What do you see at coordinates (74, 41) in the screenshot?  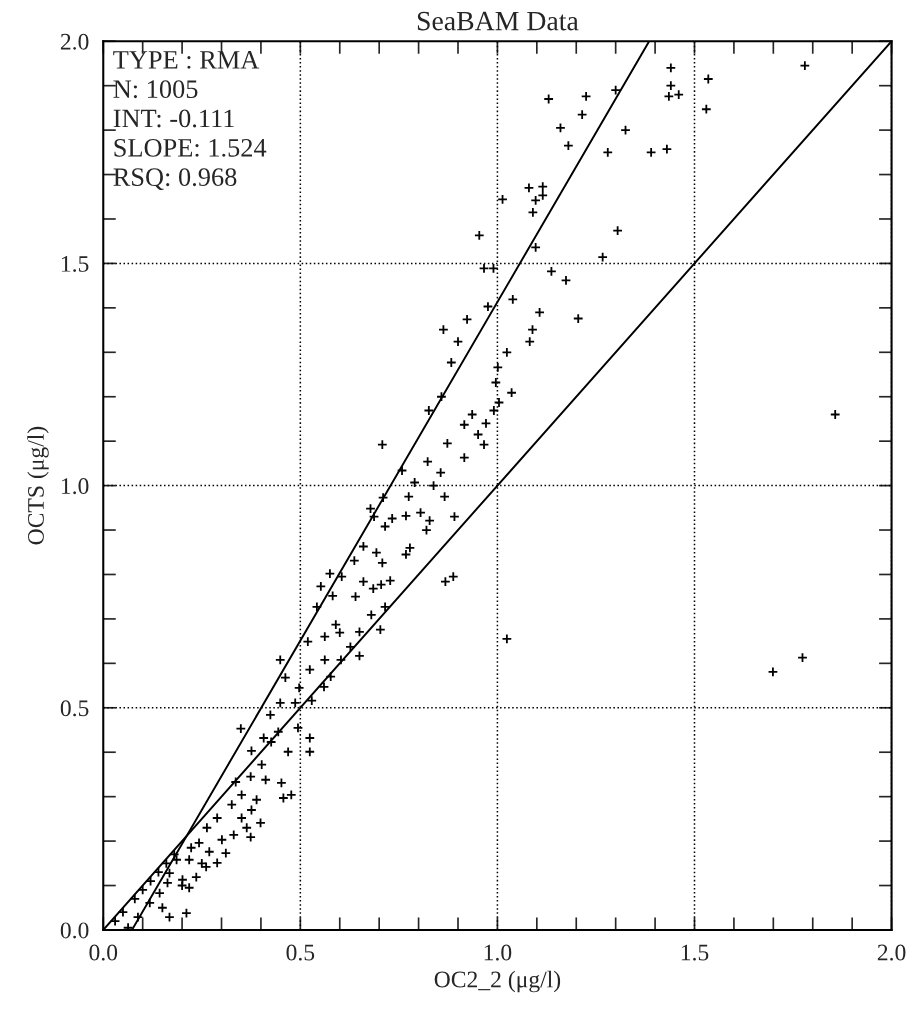 I see `y-tick-label: 2.0` at bounding box center [74, 41].